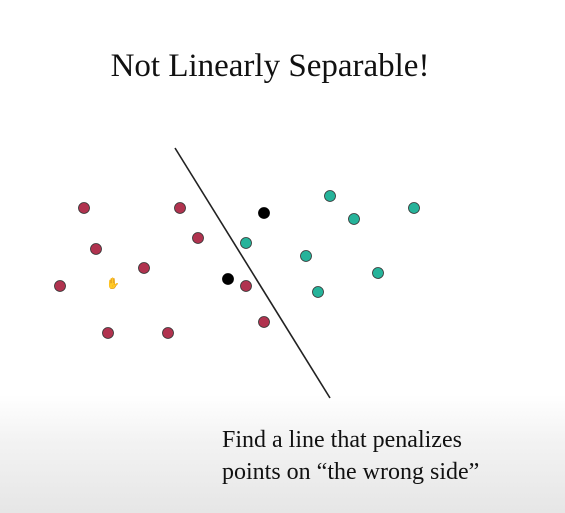 This screenshot has width=565, height=513. What do you see at coordinates (113, 283) in the screenshot?
I see `hand-cursor-icon: ✋` at bounding box center [113, 283].